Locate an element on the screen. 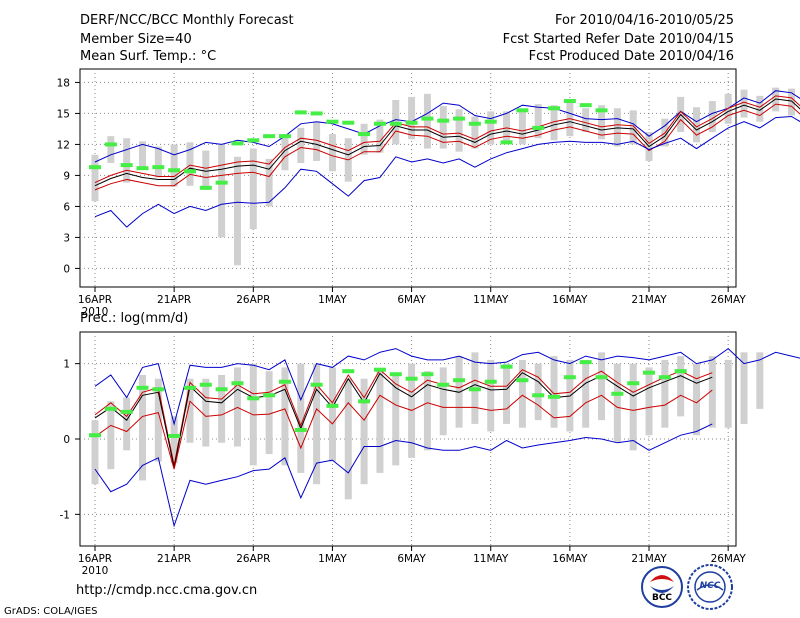 The width and height of the screenshot is (800, 618). x-tick-year-label: 2010 is located at coordinates (95, 571).